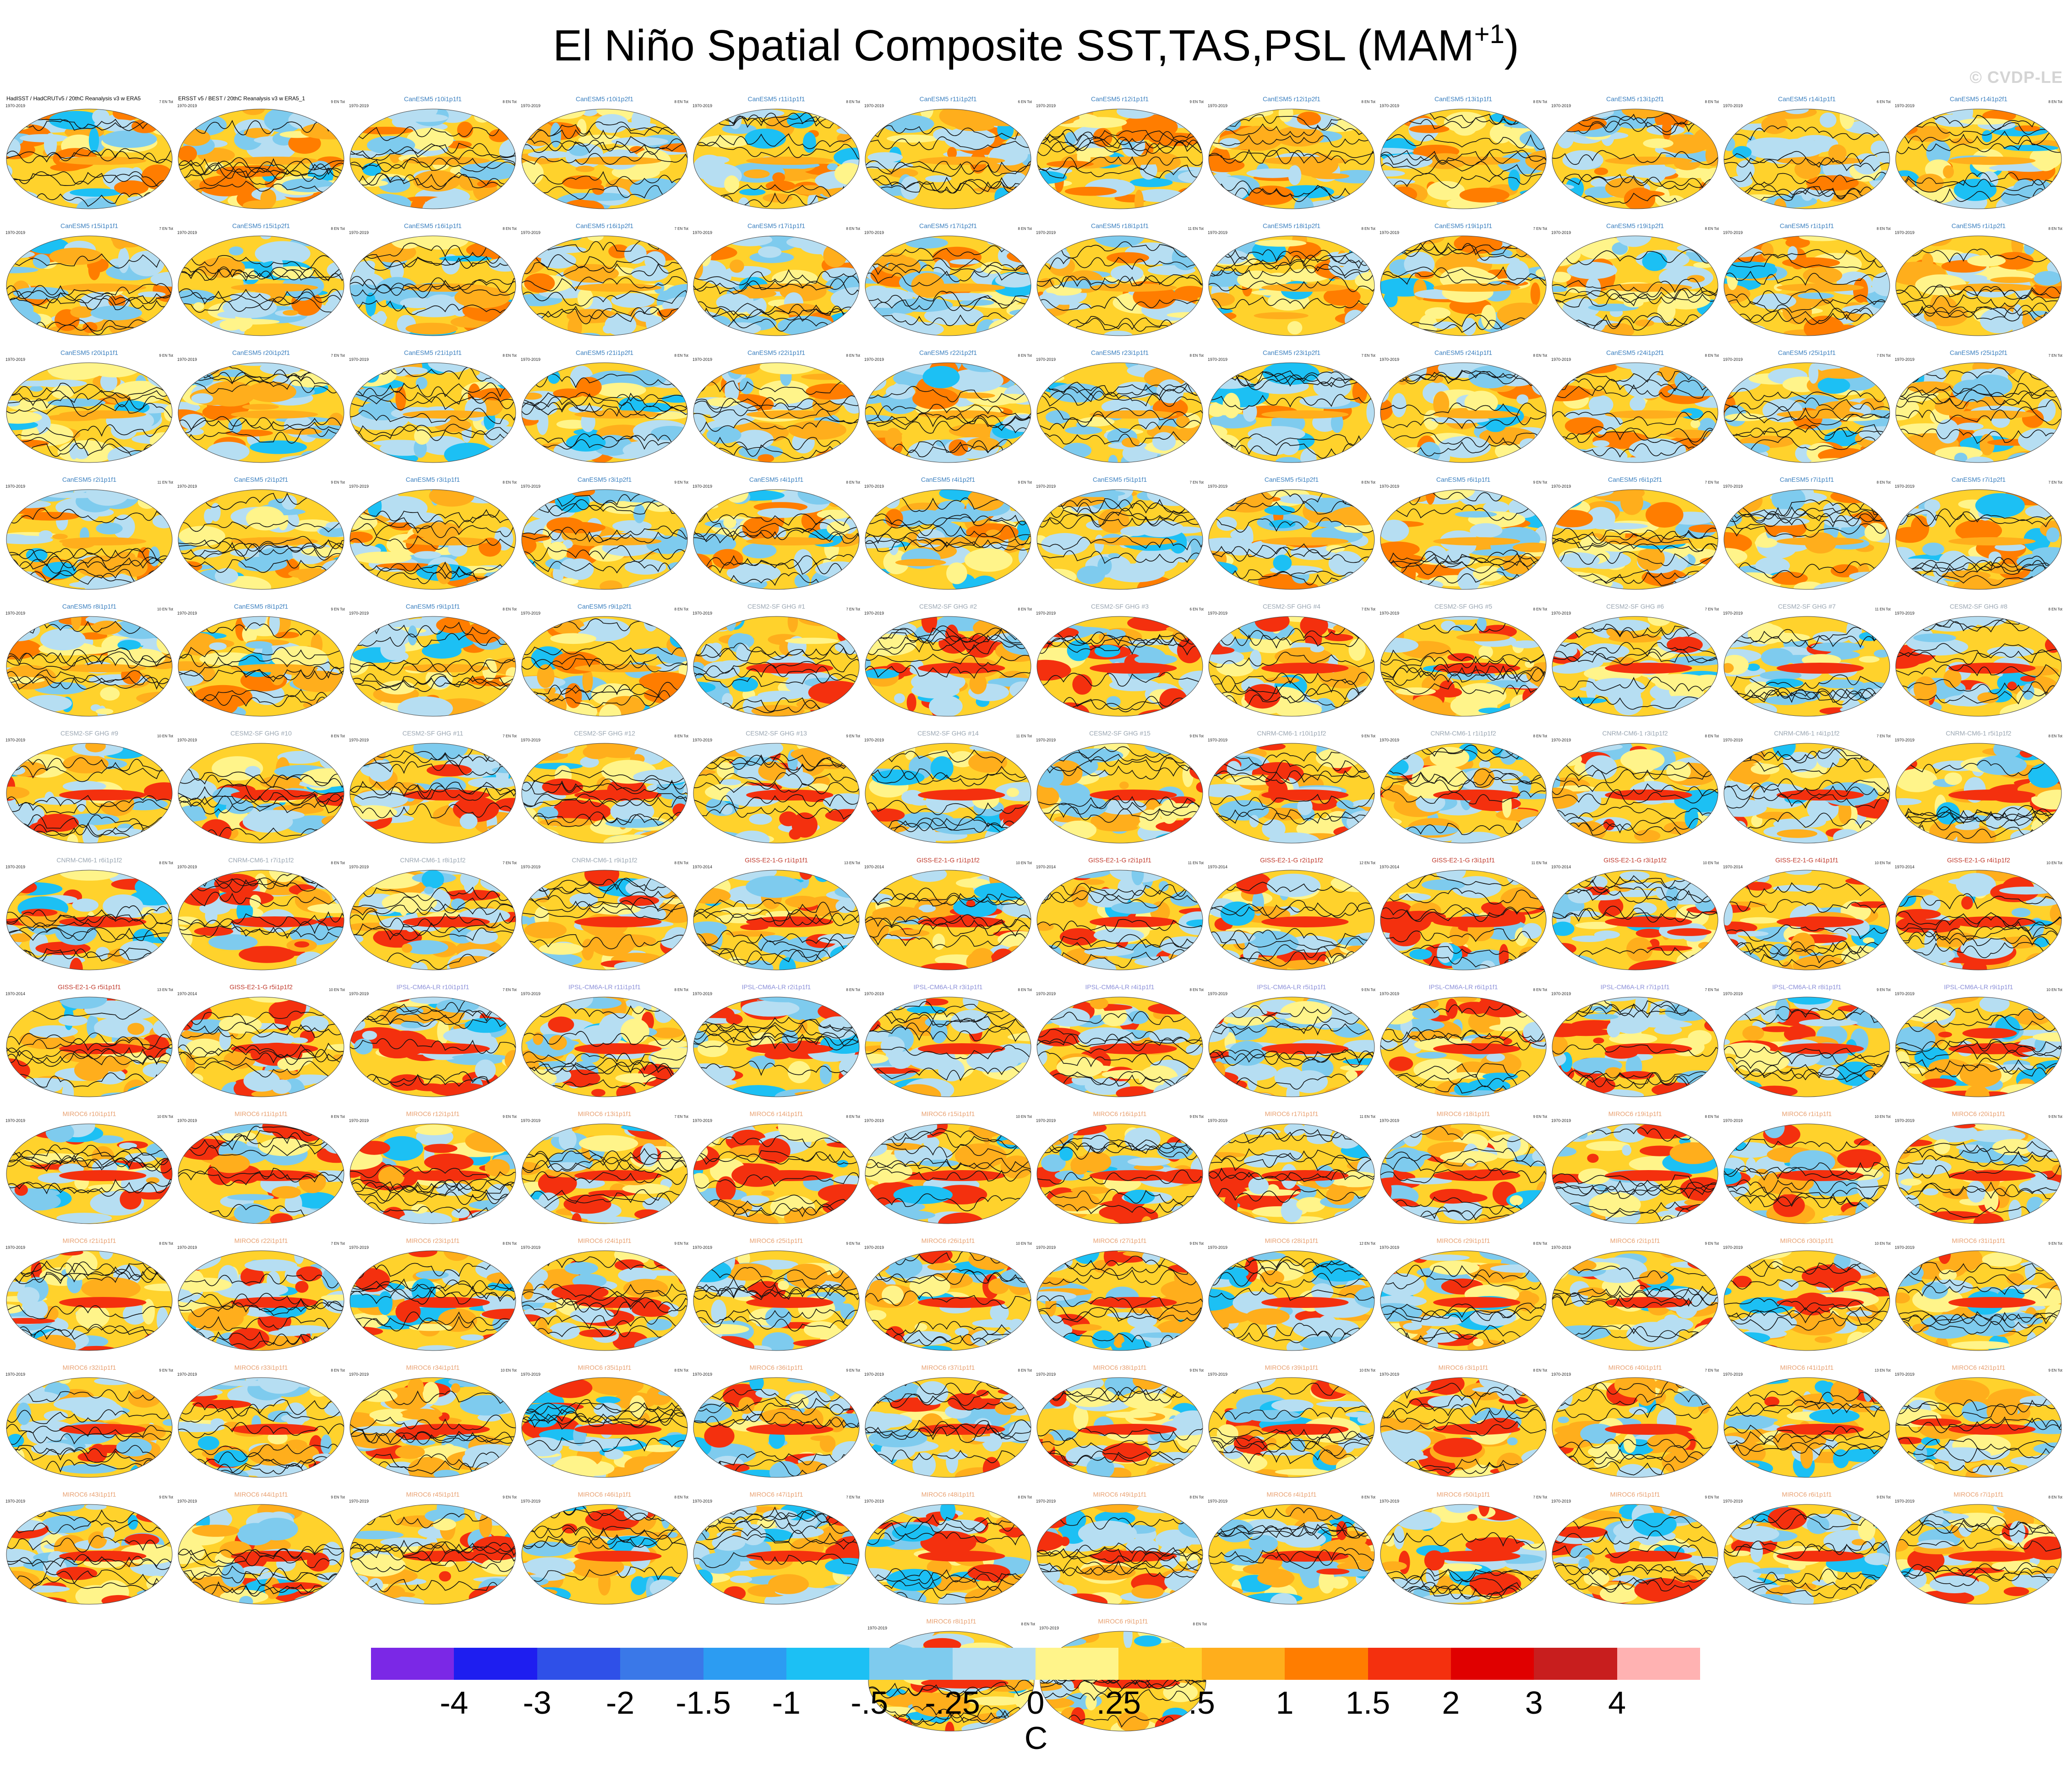 The height and width of the screenshot is (1765, 2072). I want to click on colorbar-tick-label: 1.5, so click(1368, 1703).